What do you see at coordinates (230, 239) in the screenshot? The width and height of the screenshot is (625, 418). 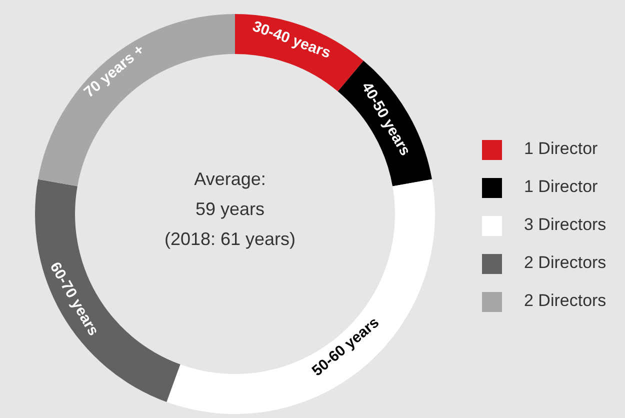 I see `text: (2018: 61 years)` at bounding box center [230, 239].